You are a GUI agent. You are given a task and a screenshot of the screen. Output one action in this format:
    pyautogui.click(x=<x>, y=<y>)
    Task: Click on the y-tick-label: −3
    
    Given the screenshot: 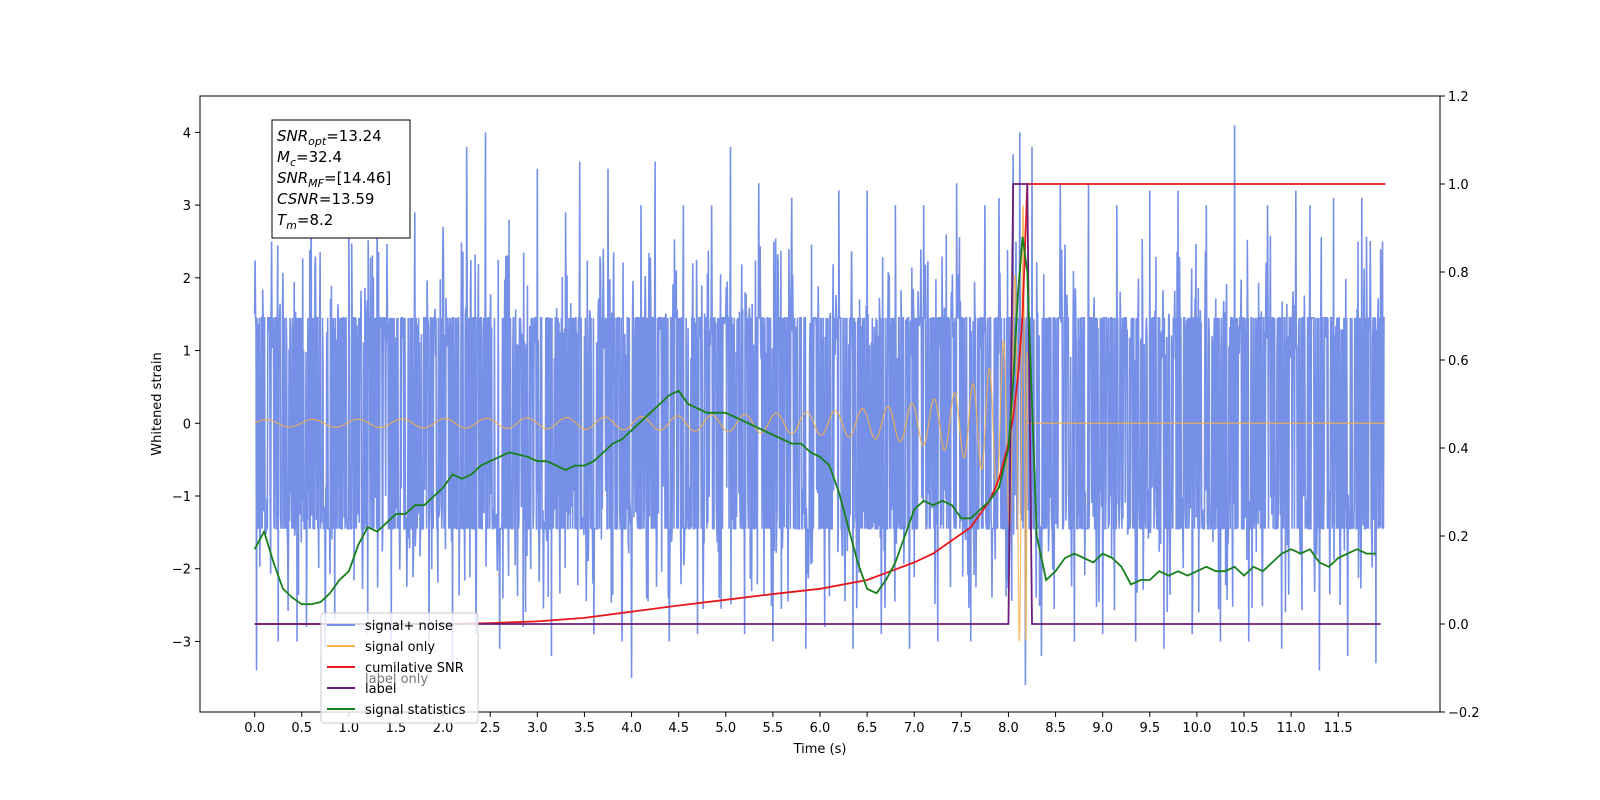 What is the action you would take?
    pyautogui.click(x=181, y=642)
    